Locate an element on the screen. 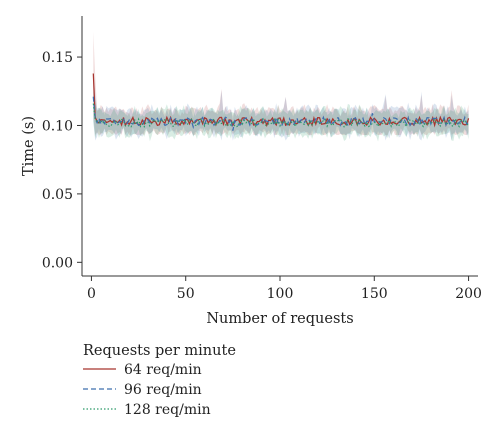  x-tick-label: 0 is located at coordinates (91, 294).